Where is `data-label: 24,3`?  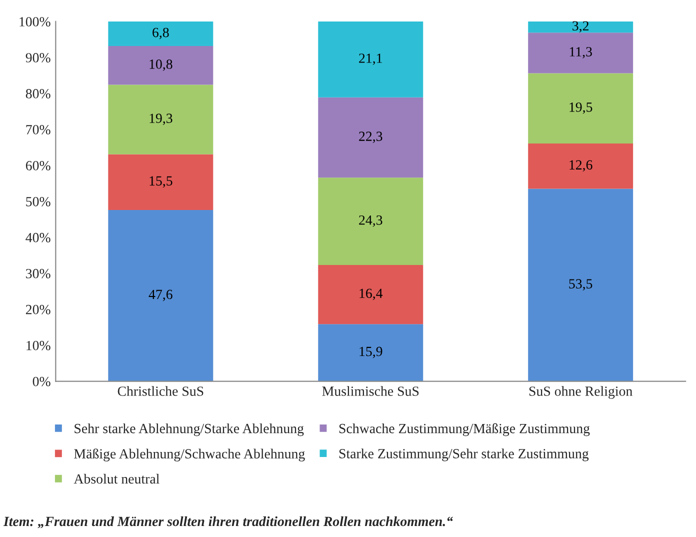
data-label: 24,3 is located at coordinates (370, 221).